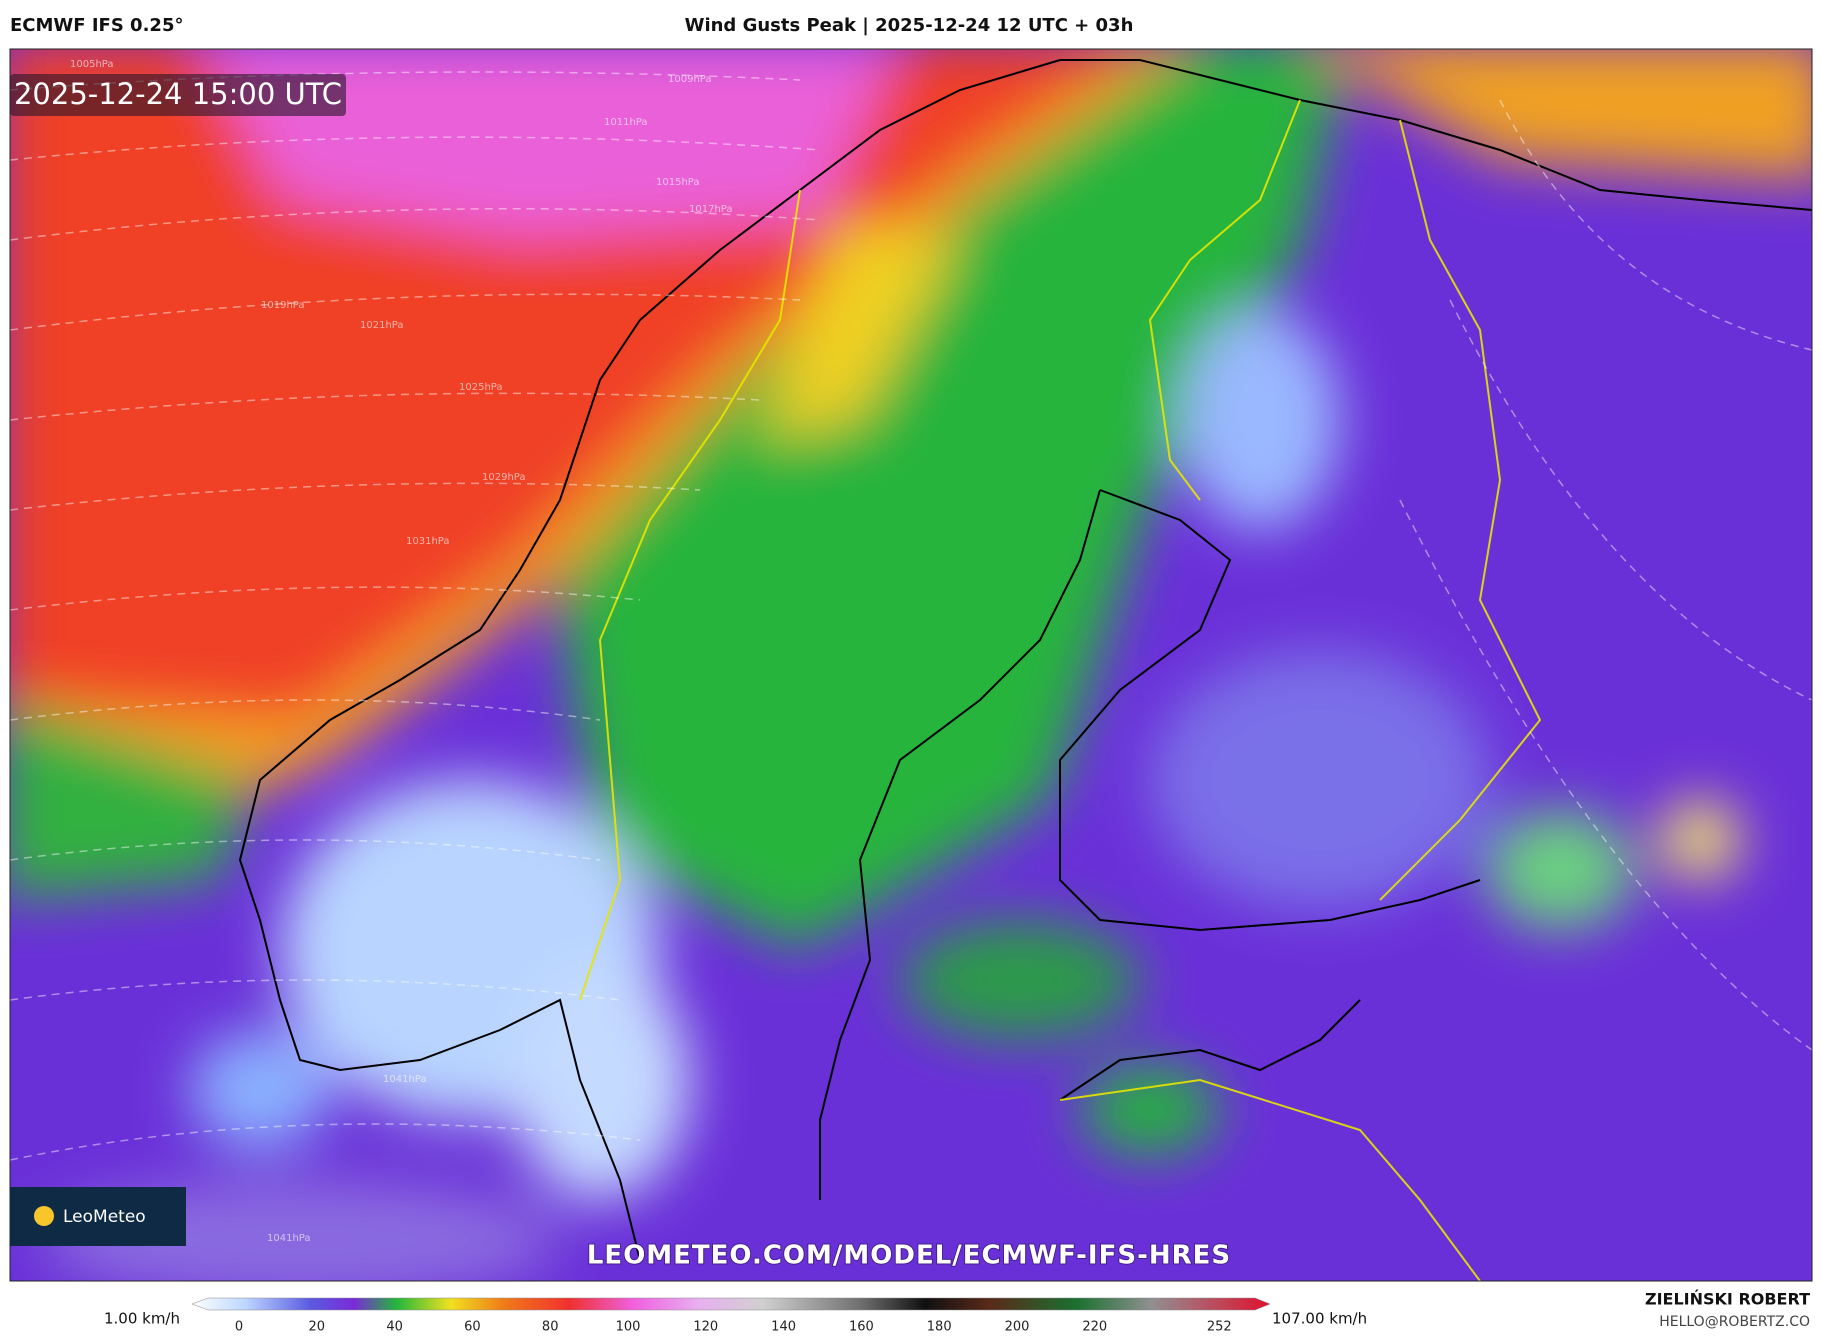  Describe the element at coordinates (626, 122) in the screenshot. I see `isobar-label: 1011hPa` at that location.